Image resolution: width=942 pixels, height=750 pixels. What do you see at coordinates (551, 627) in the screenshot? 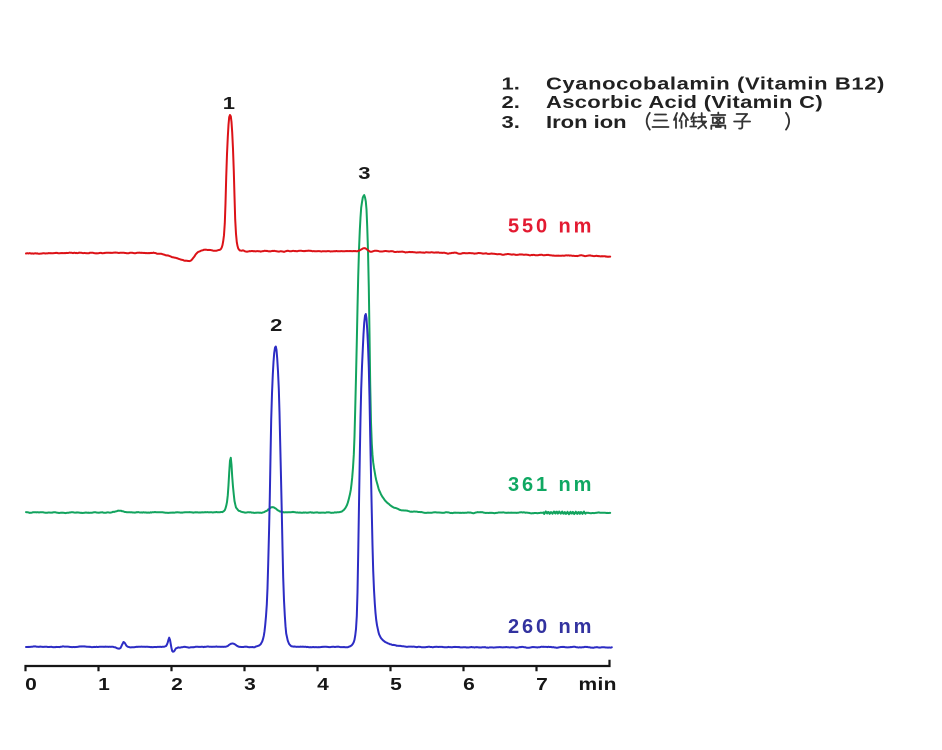
I see `svg-text: 260 nm` at bounding box center [551, 627].